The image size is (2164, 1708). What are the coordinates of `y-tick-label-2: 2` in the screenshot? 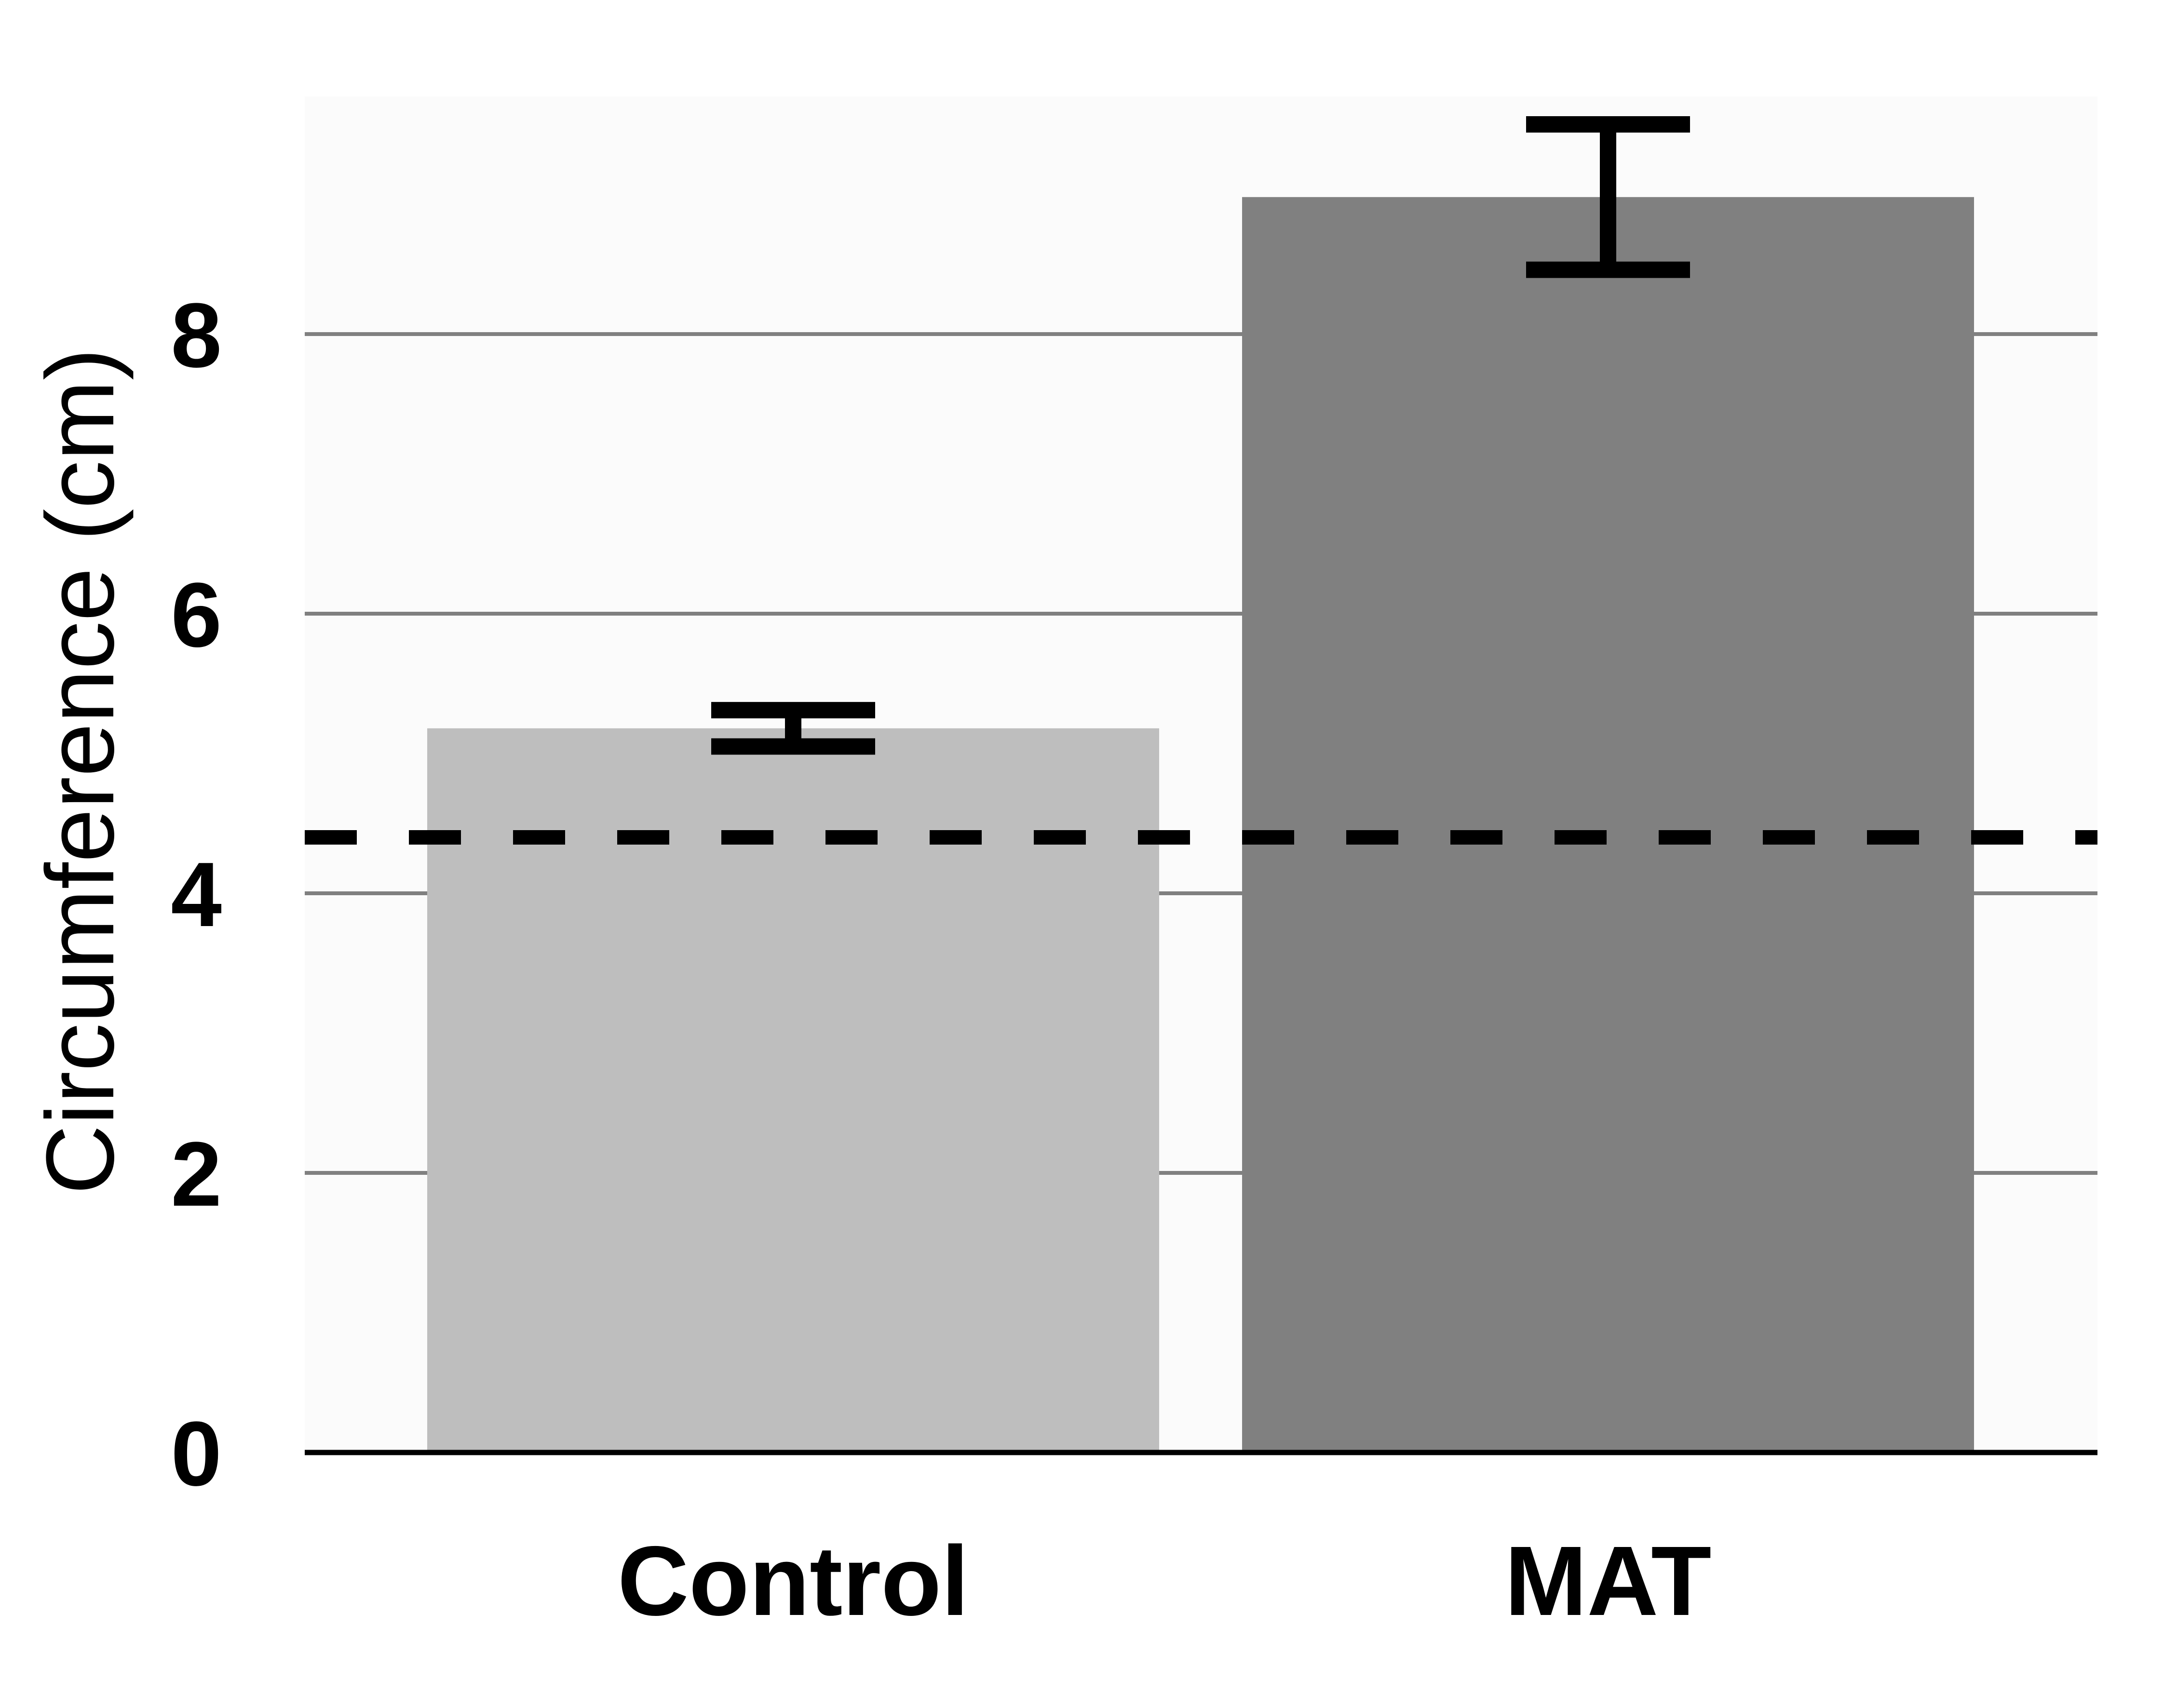 It's located at (196, 1174).